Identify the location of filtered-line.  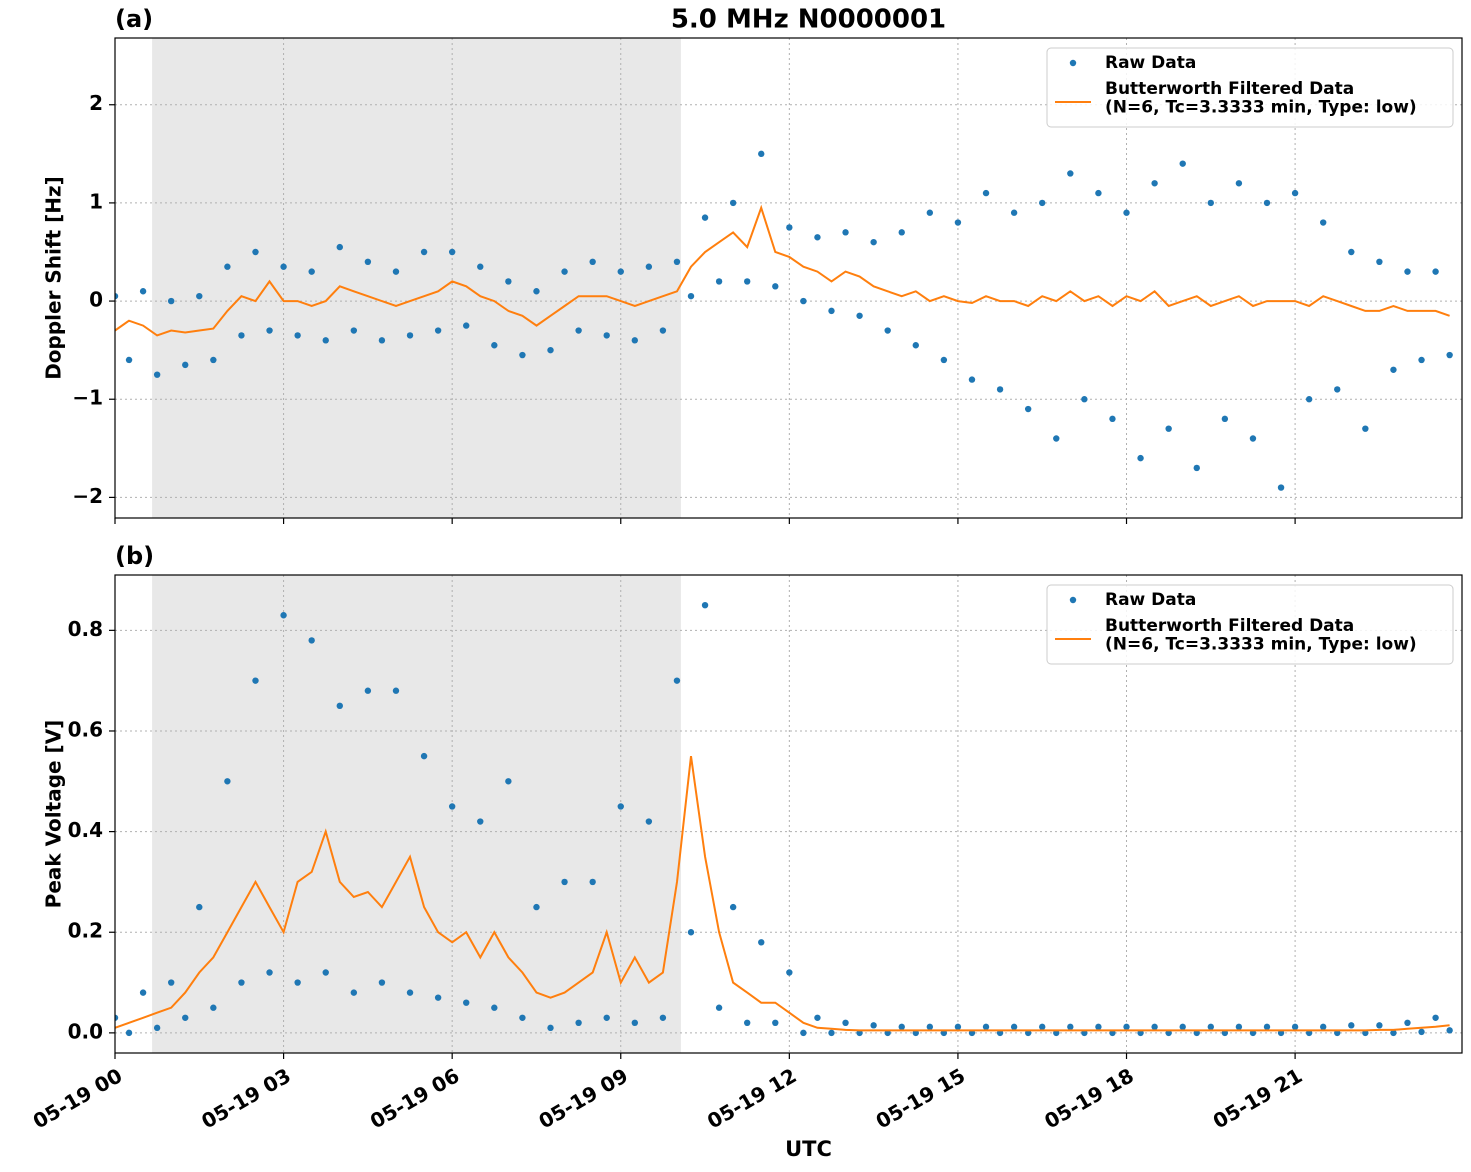
(782, 270).